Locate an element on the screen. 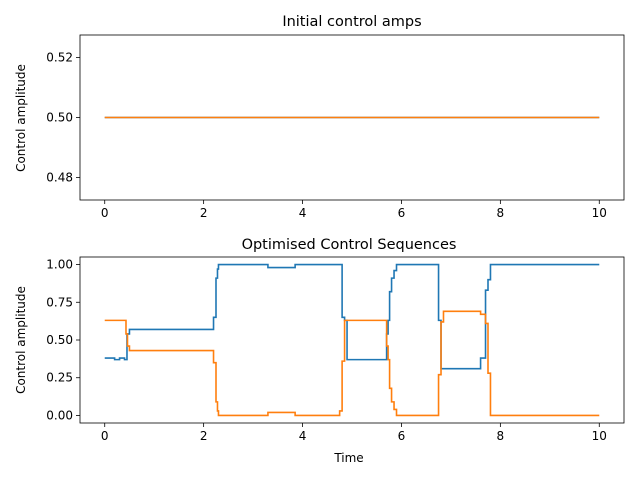 The height and width of the screenshot is (480, 640). chart-title-top: Initial control amps is located at coordinates (351, 22).